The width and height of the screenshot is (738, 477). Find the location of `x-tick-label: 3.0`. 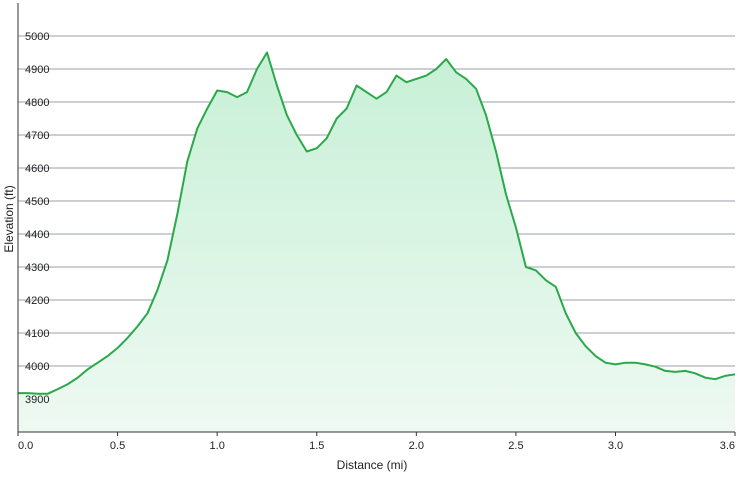

x-tick-label: 3.0 is located at coordinates (615, 446).